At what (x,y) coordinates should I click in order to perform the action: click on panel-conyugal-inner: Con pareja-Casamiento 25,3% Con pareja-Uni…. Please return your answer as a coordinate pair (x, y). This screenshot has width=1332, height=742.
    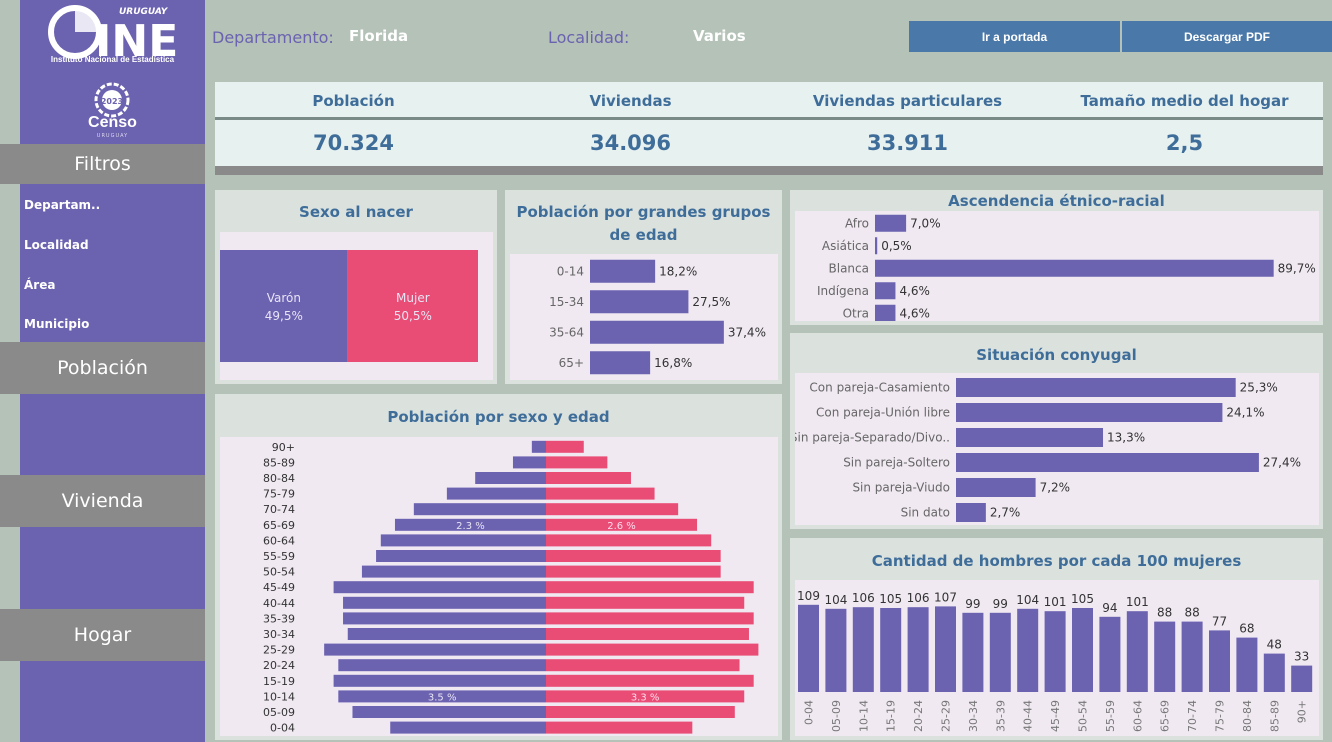
    Looking at the image, I should click on (1054, 449).